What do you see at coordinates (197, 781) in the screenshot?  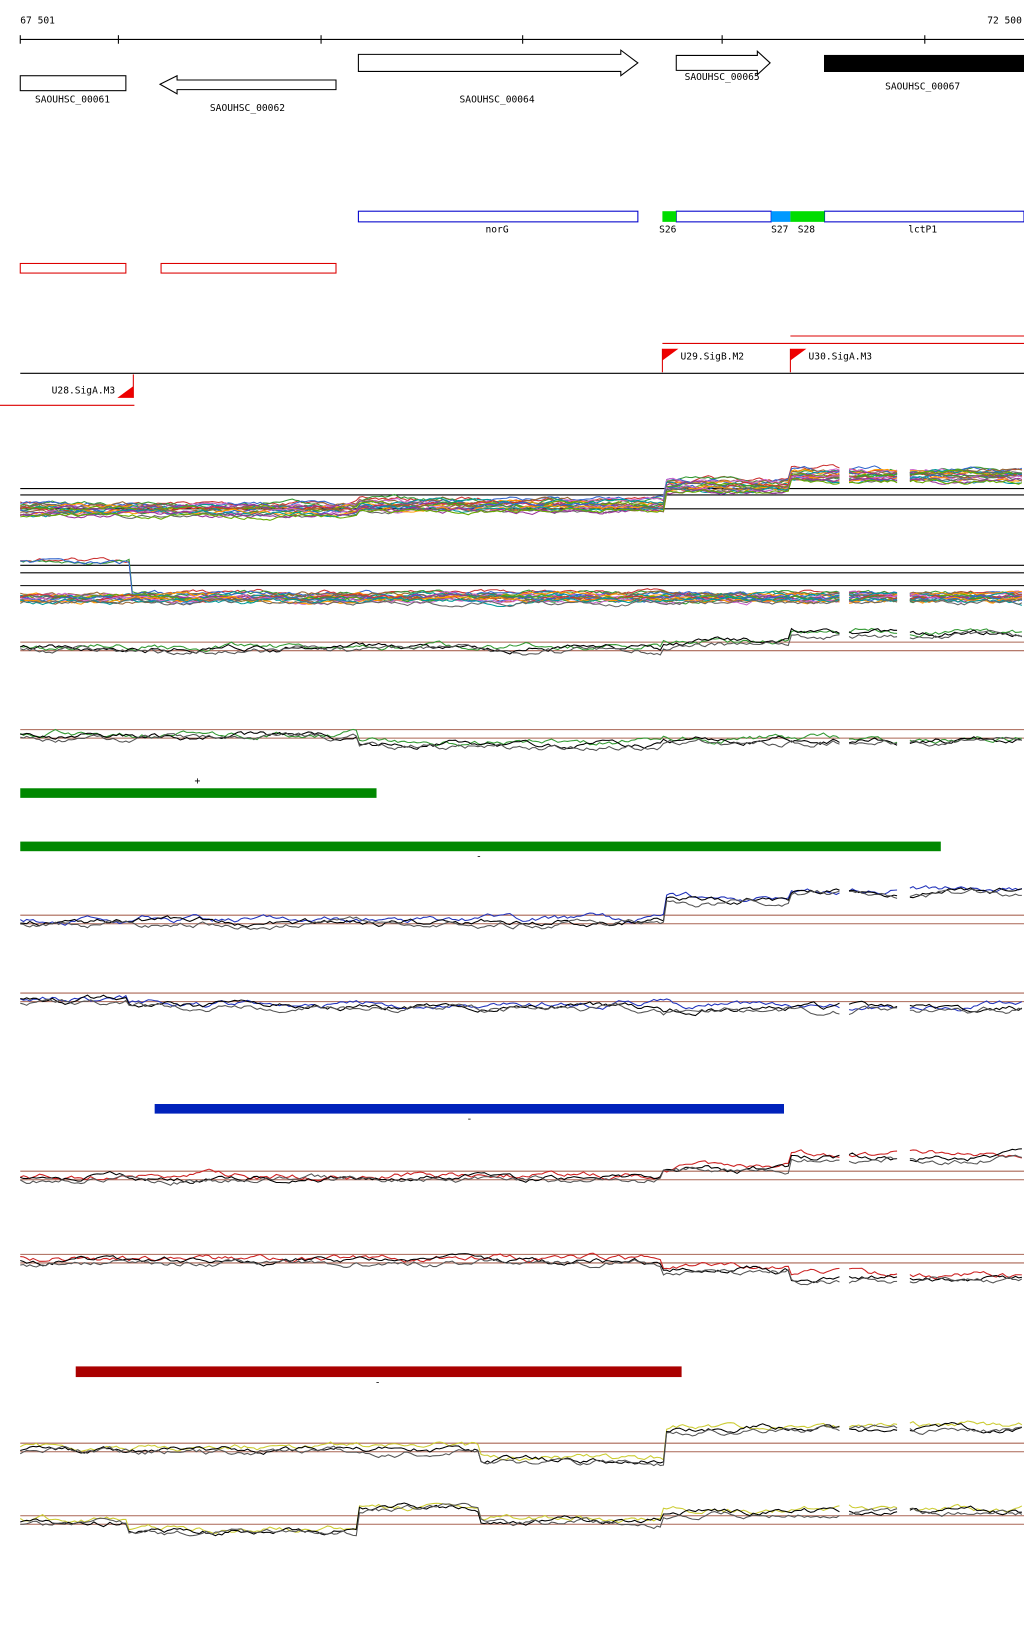 I see `strand-mark: +` at bounding box center [197, 781].